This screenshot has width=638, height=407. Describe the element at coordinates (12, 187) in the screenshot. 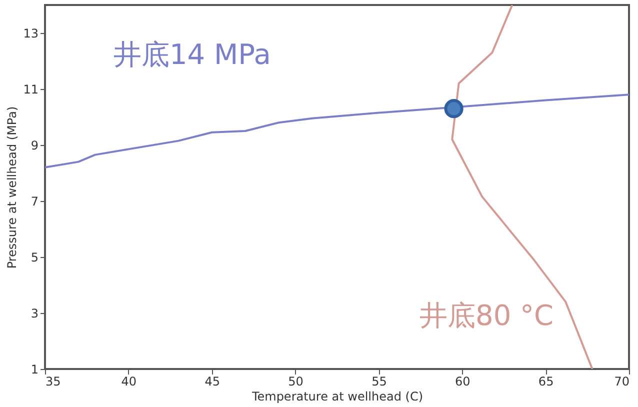

I see `y-axis-title: Pressure at wellhead (MPa)` at that location.